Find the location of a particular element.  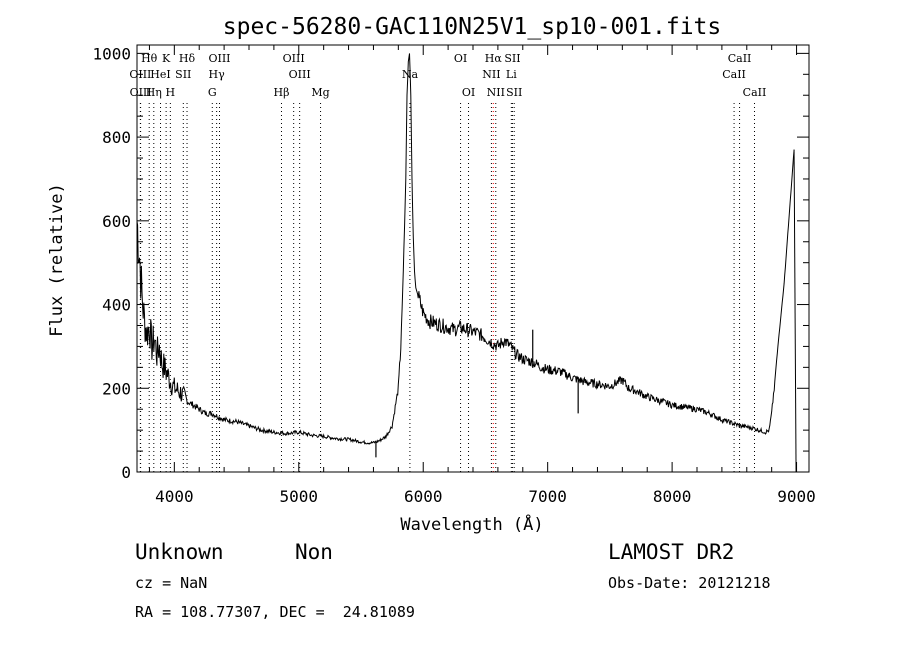

line-label: K is located at coordinates (166, 58).